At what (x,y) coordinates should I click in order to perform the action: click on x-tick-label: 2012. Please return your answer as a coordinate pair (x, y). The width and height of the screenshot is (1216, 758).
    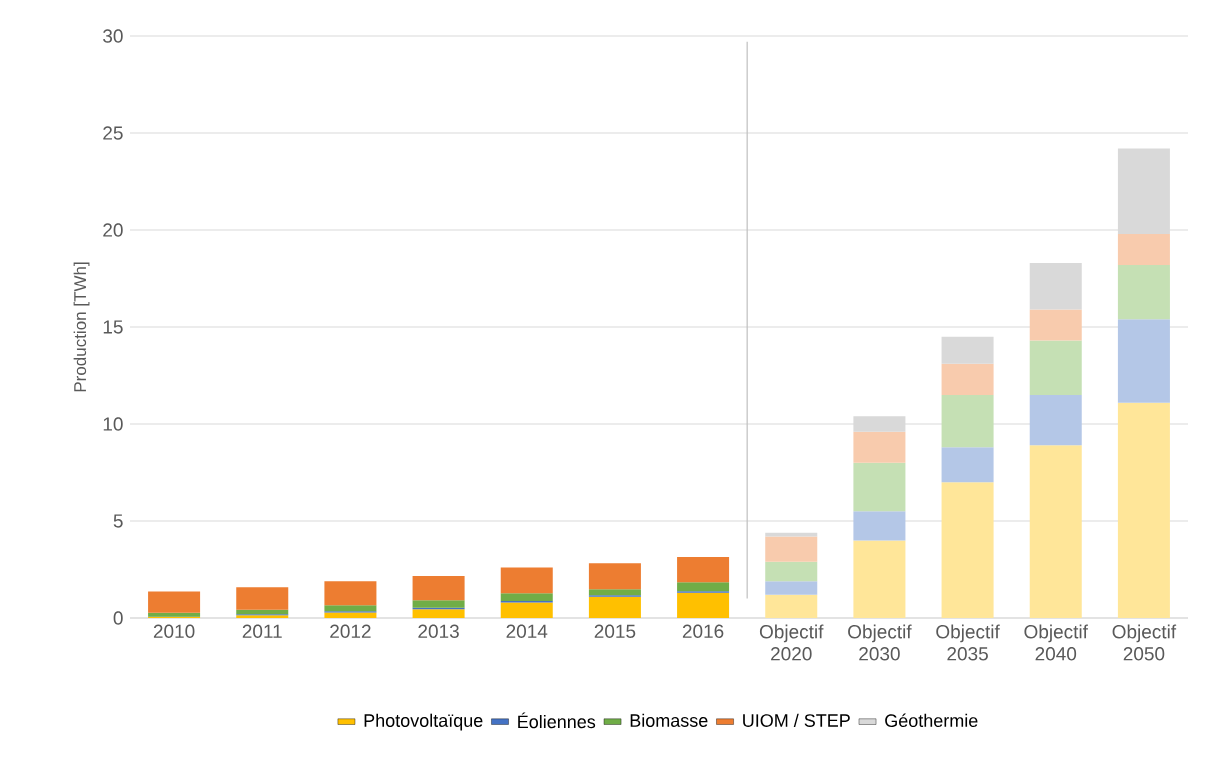
    Looking at the image, I should click on (350, 631).